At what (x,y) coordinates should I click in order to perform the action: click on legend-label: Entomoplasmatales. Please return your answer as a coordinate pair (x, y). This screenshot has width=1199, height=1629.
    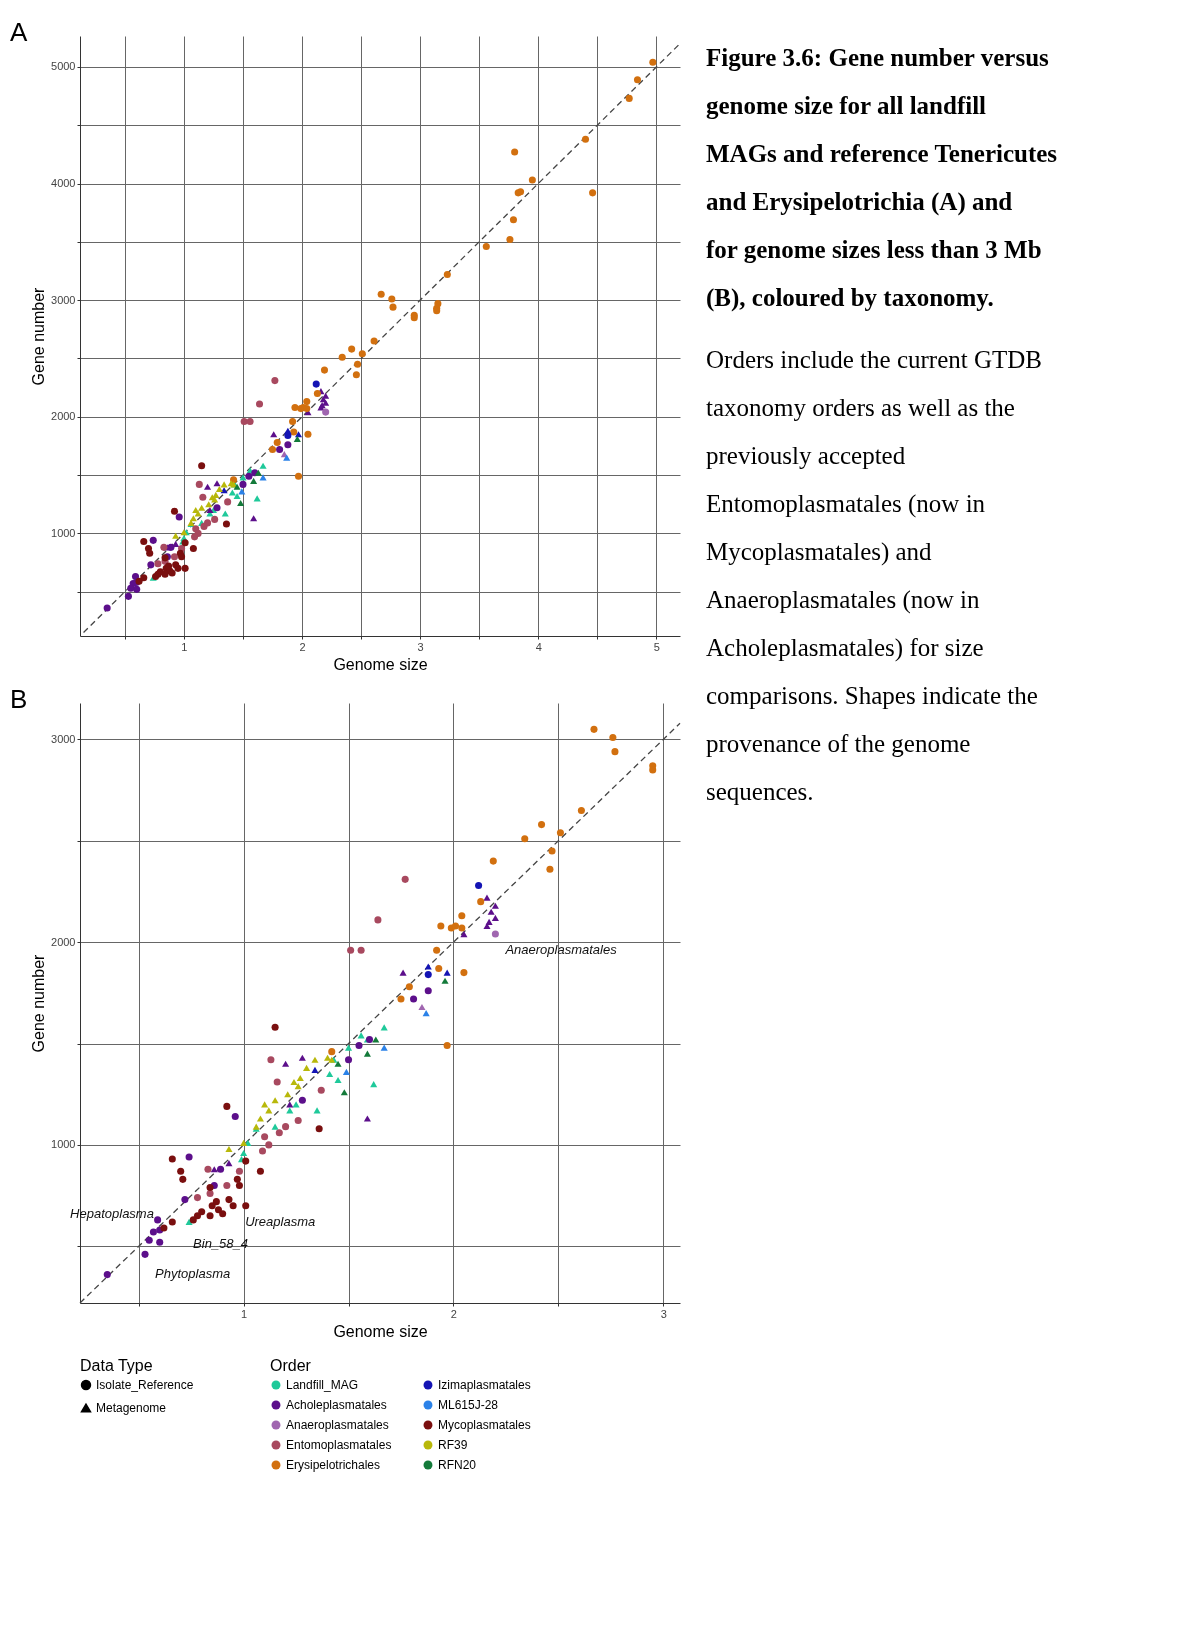
    Looking at the image, I should click on (339, 1445).